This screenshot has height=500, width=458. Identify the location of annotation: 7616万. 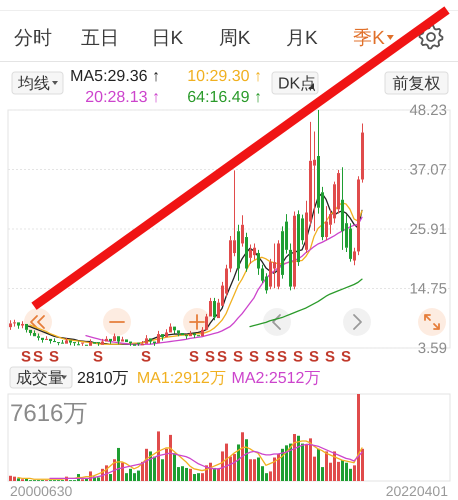
(49, 413).